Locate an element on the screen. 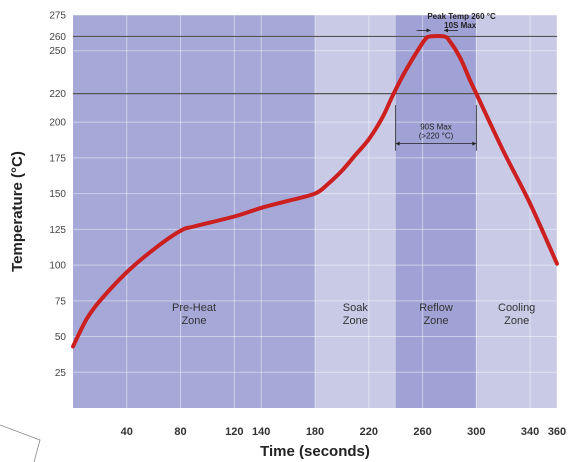 The image size is (574, 462). x-tick-label-9: 360 is located at coordinates (557, 432).